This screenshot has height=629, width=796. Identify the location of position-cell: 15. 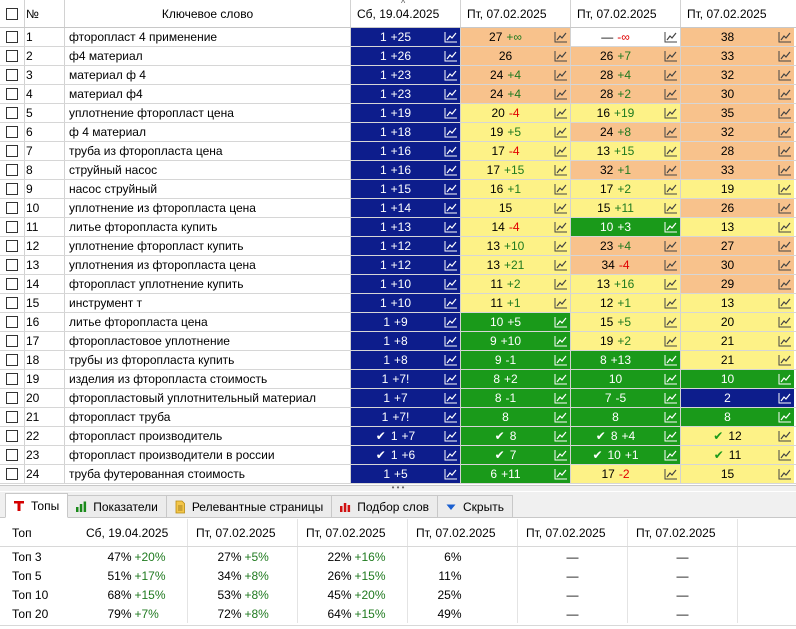
(737, 474).